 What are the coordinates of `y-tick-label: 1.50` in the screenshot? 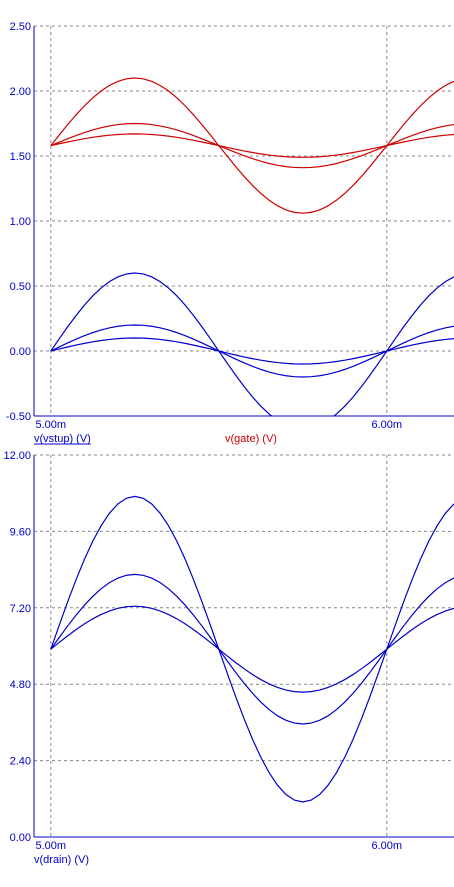 It's located at (20, 157).